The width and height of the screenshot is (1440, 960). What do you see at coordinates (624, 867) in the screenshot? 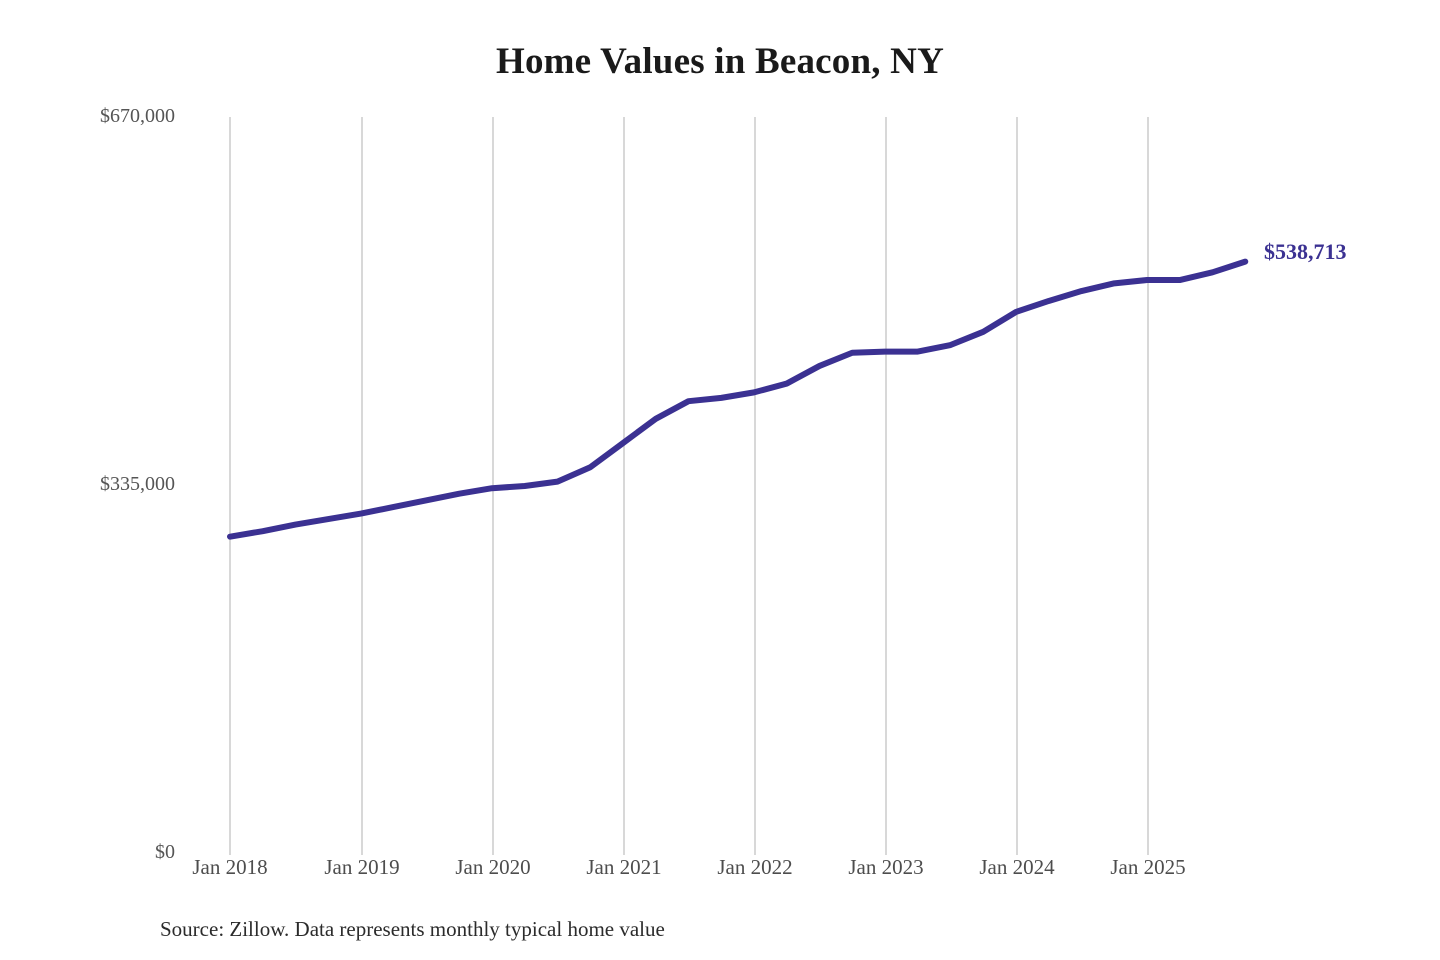
I see `x-tick-label-jan-2021: Jan 2021` at bounding box center [624, 867].